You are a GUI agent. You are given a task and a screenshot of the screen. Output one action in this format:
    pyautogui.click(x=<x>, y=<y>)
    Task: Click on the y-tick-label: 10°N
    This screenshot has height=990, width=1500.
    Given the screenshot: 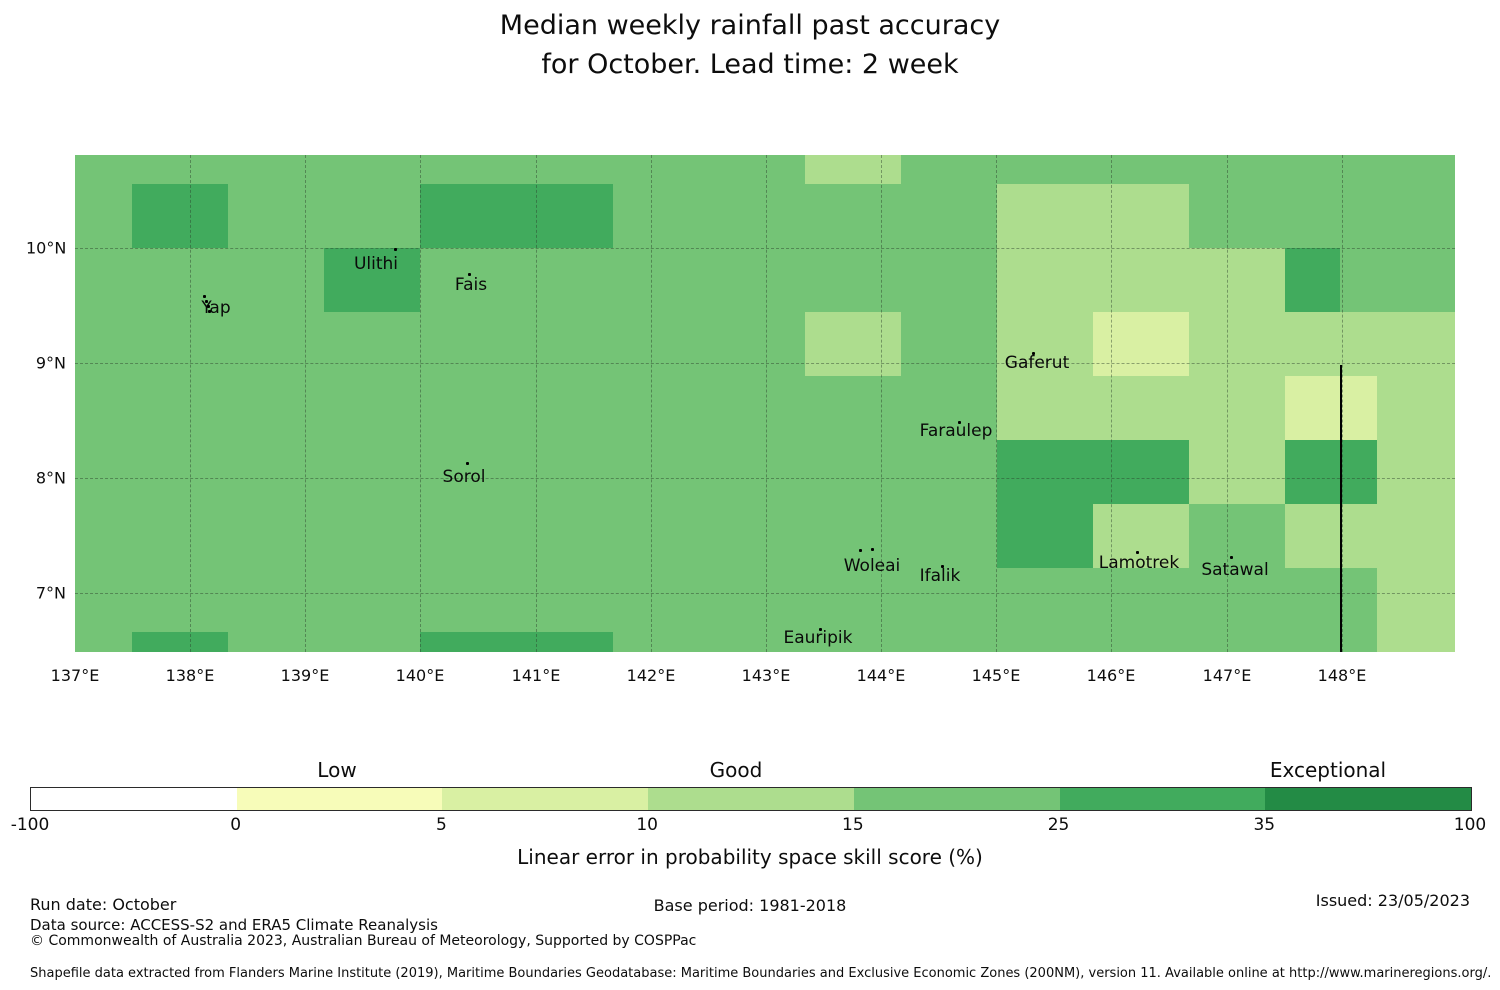 What is the action you would take?
    pyautogui.click(x=46, y=248)
    